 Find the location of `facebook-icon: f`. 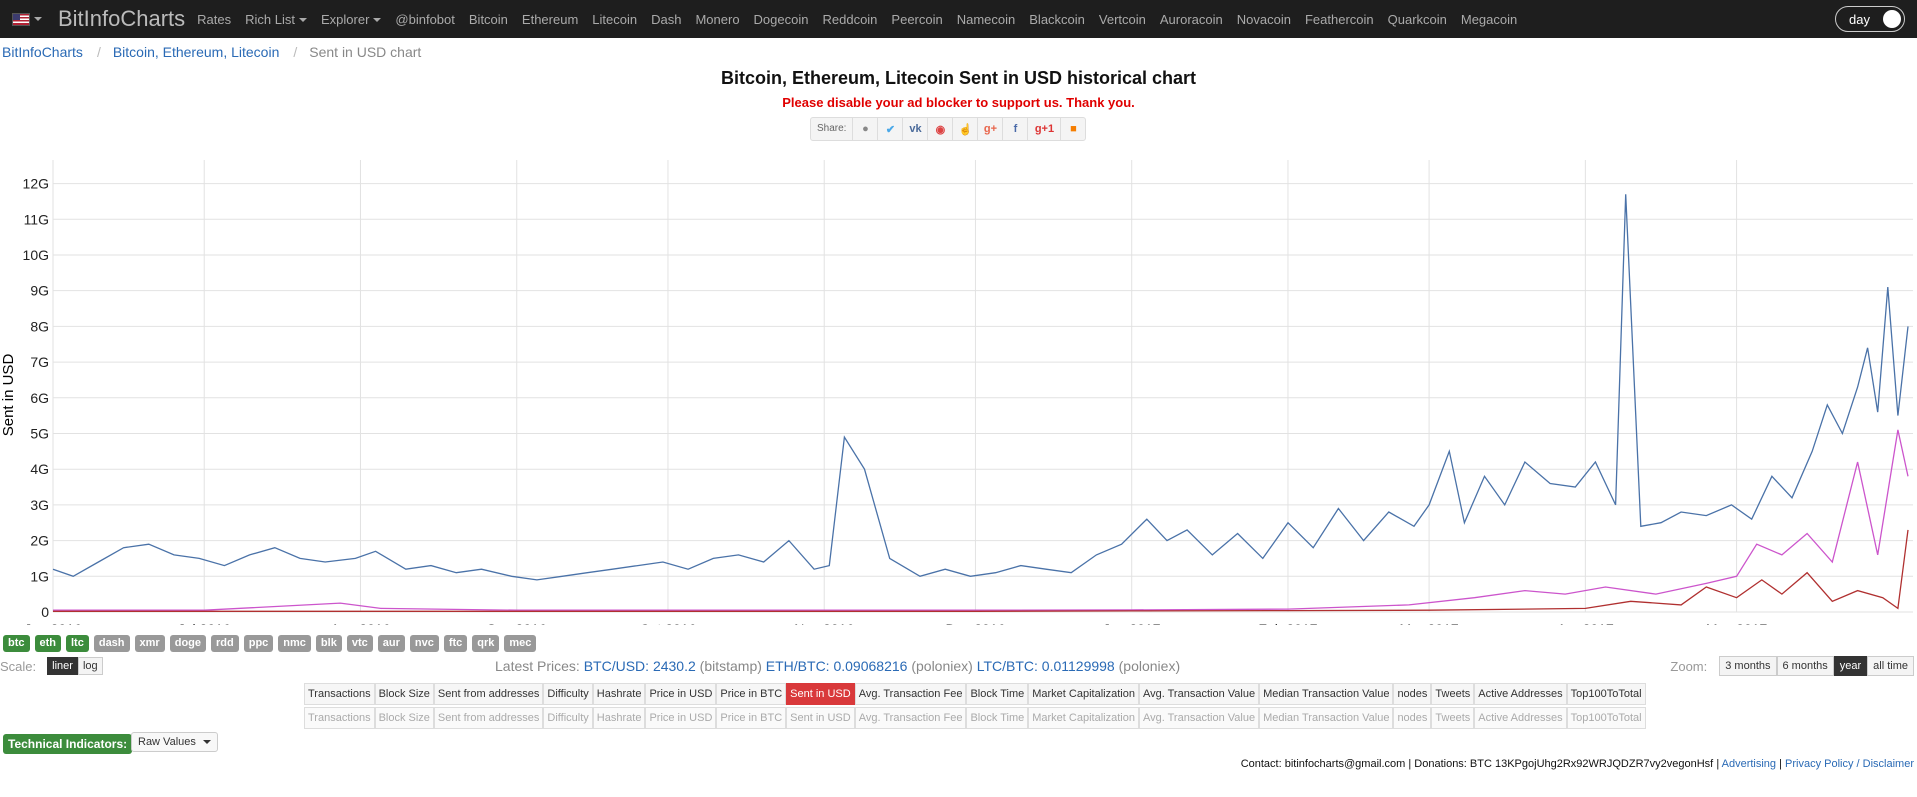

facebook-icon: f is located at coordinates (1016, 129).